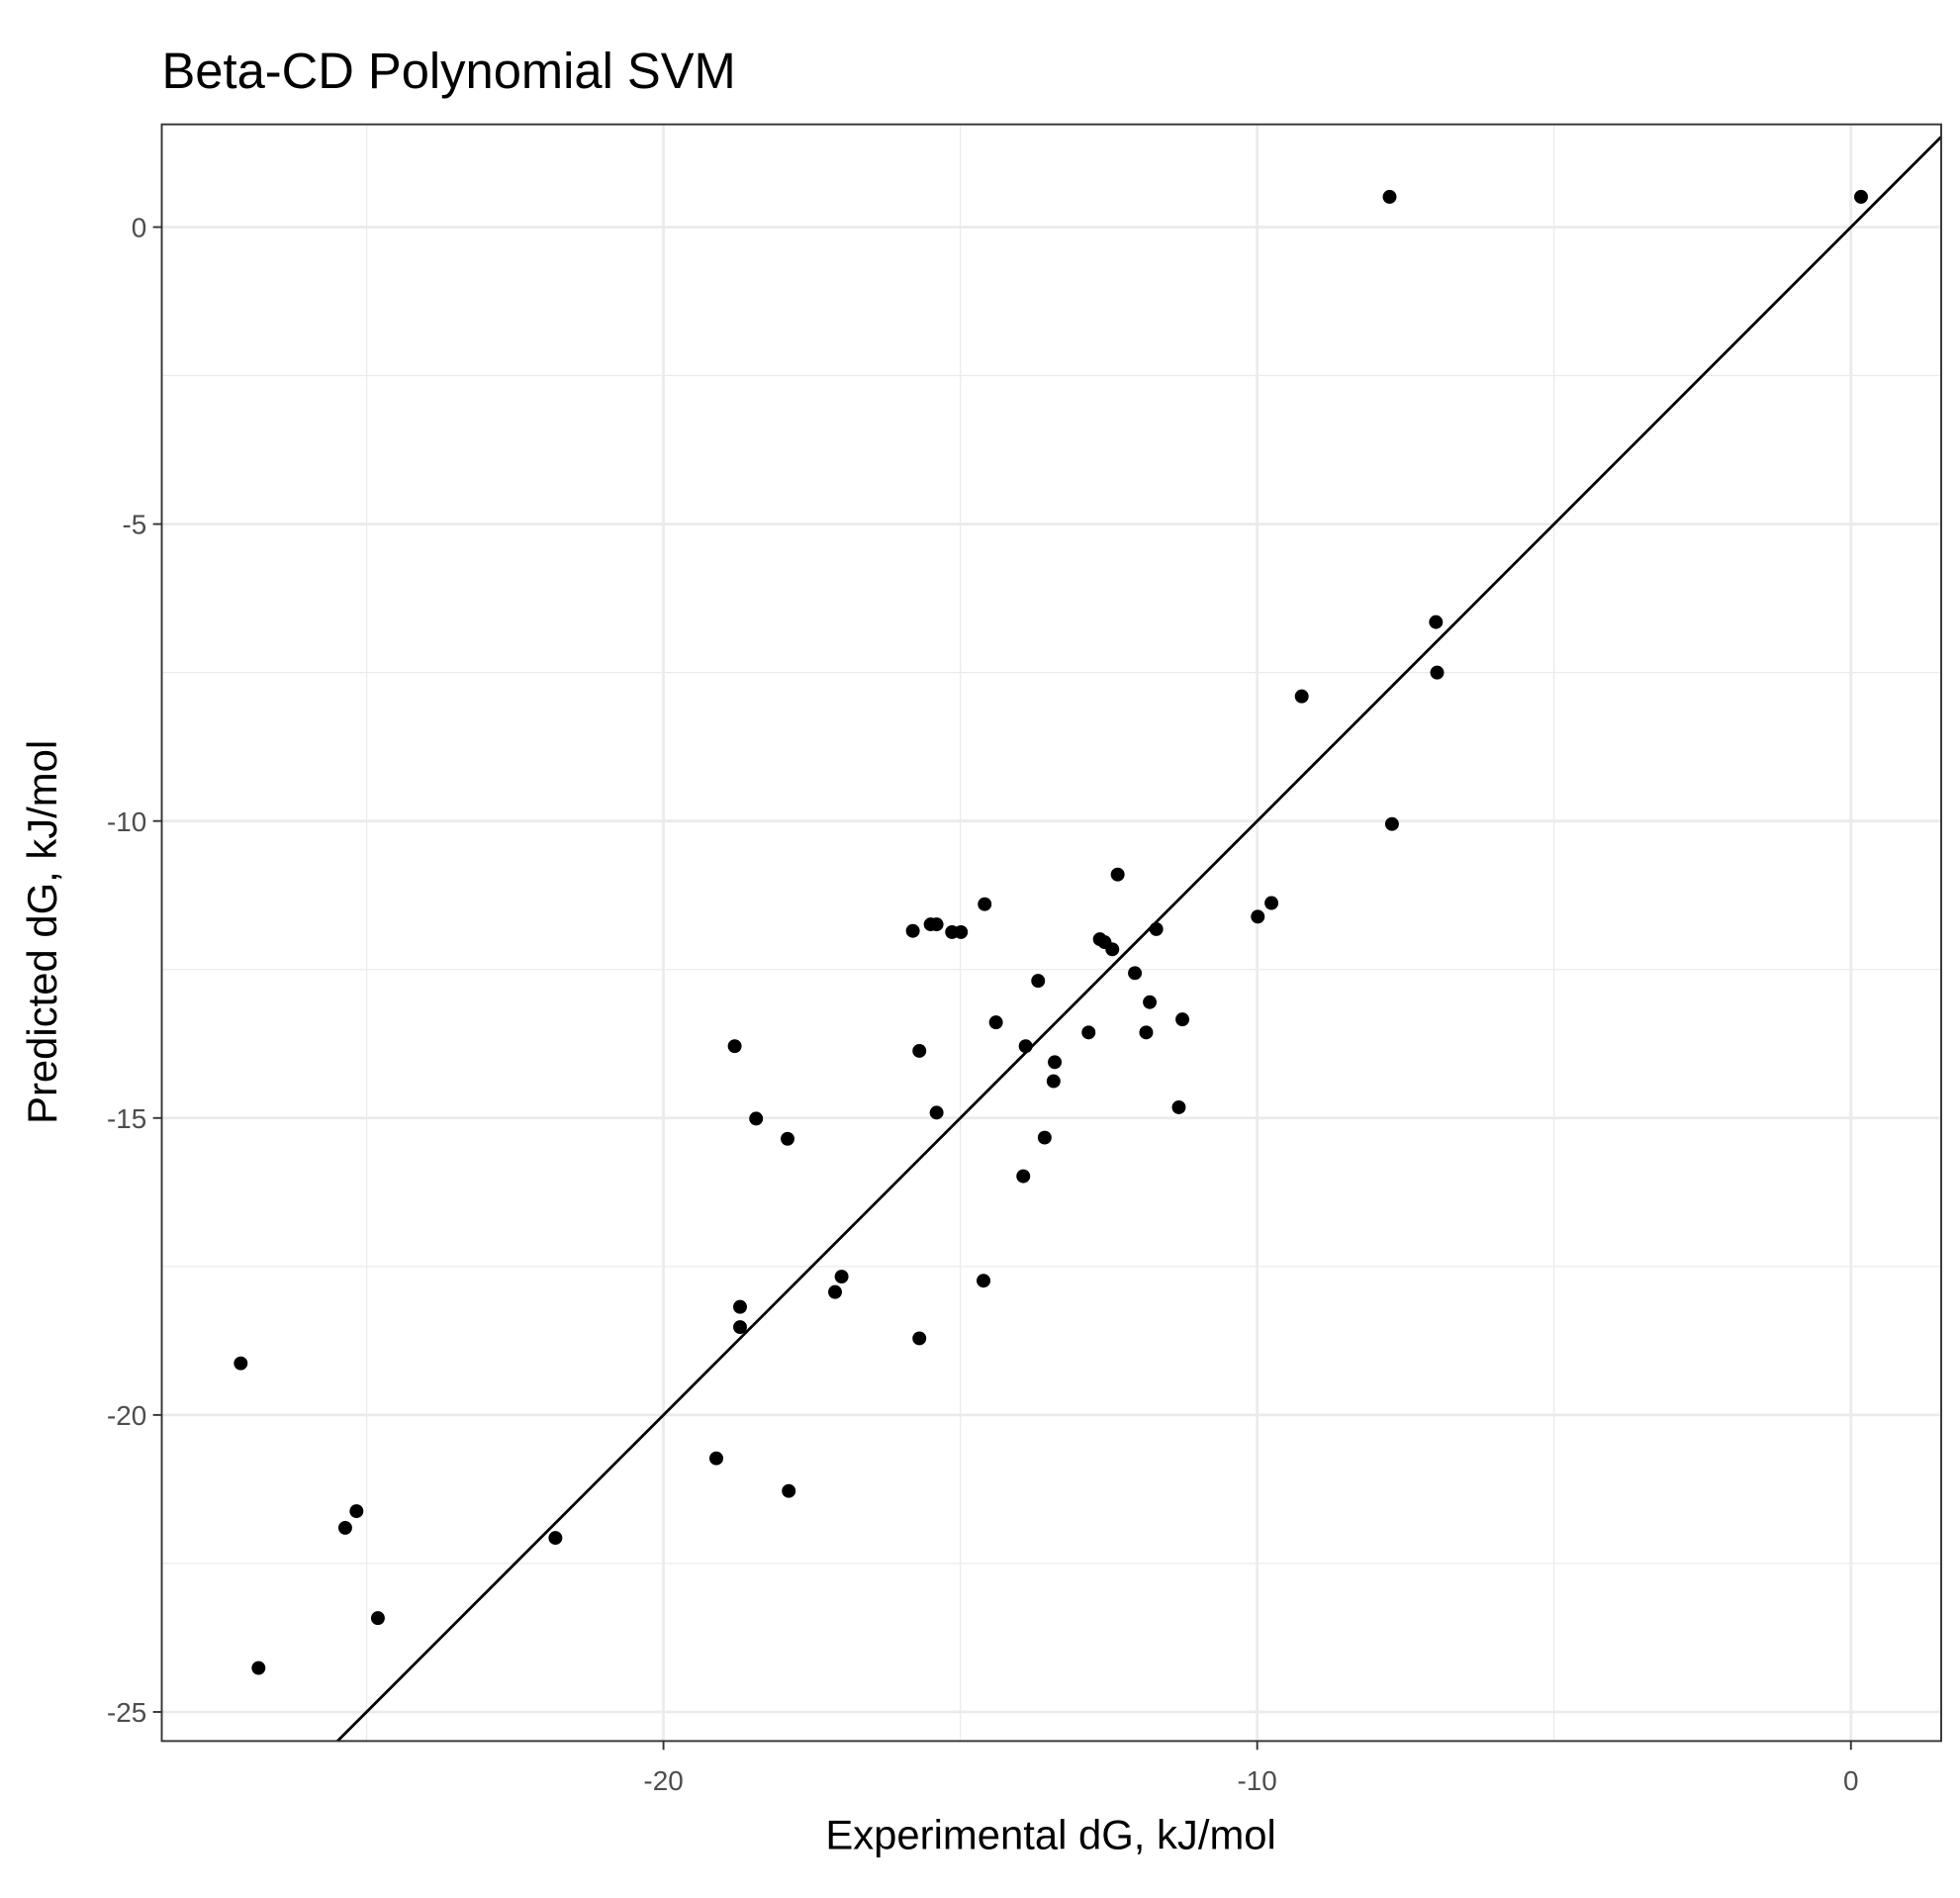 The image size is (1960, 1898). Describe the element at coordinates (42, 932) in the screenshot. I see `y-axis-label: Predicted dG, kJ/mol` at that location.